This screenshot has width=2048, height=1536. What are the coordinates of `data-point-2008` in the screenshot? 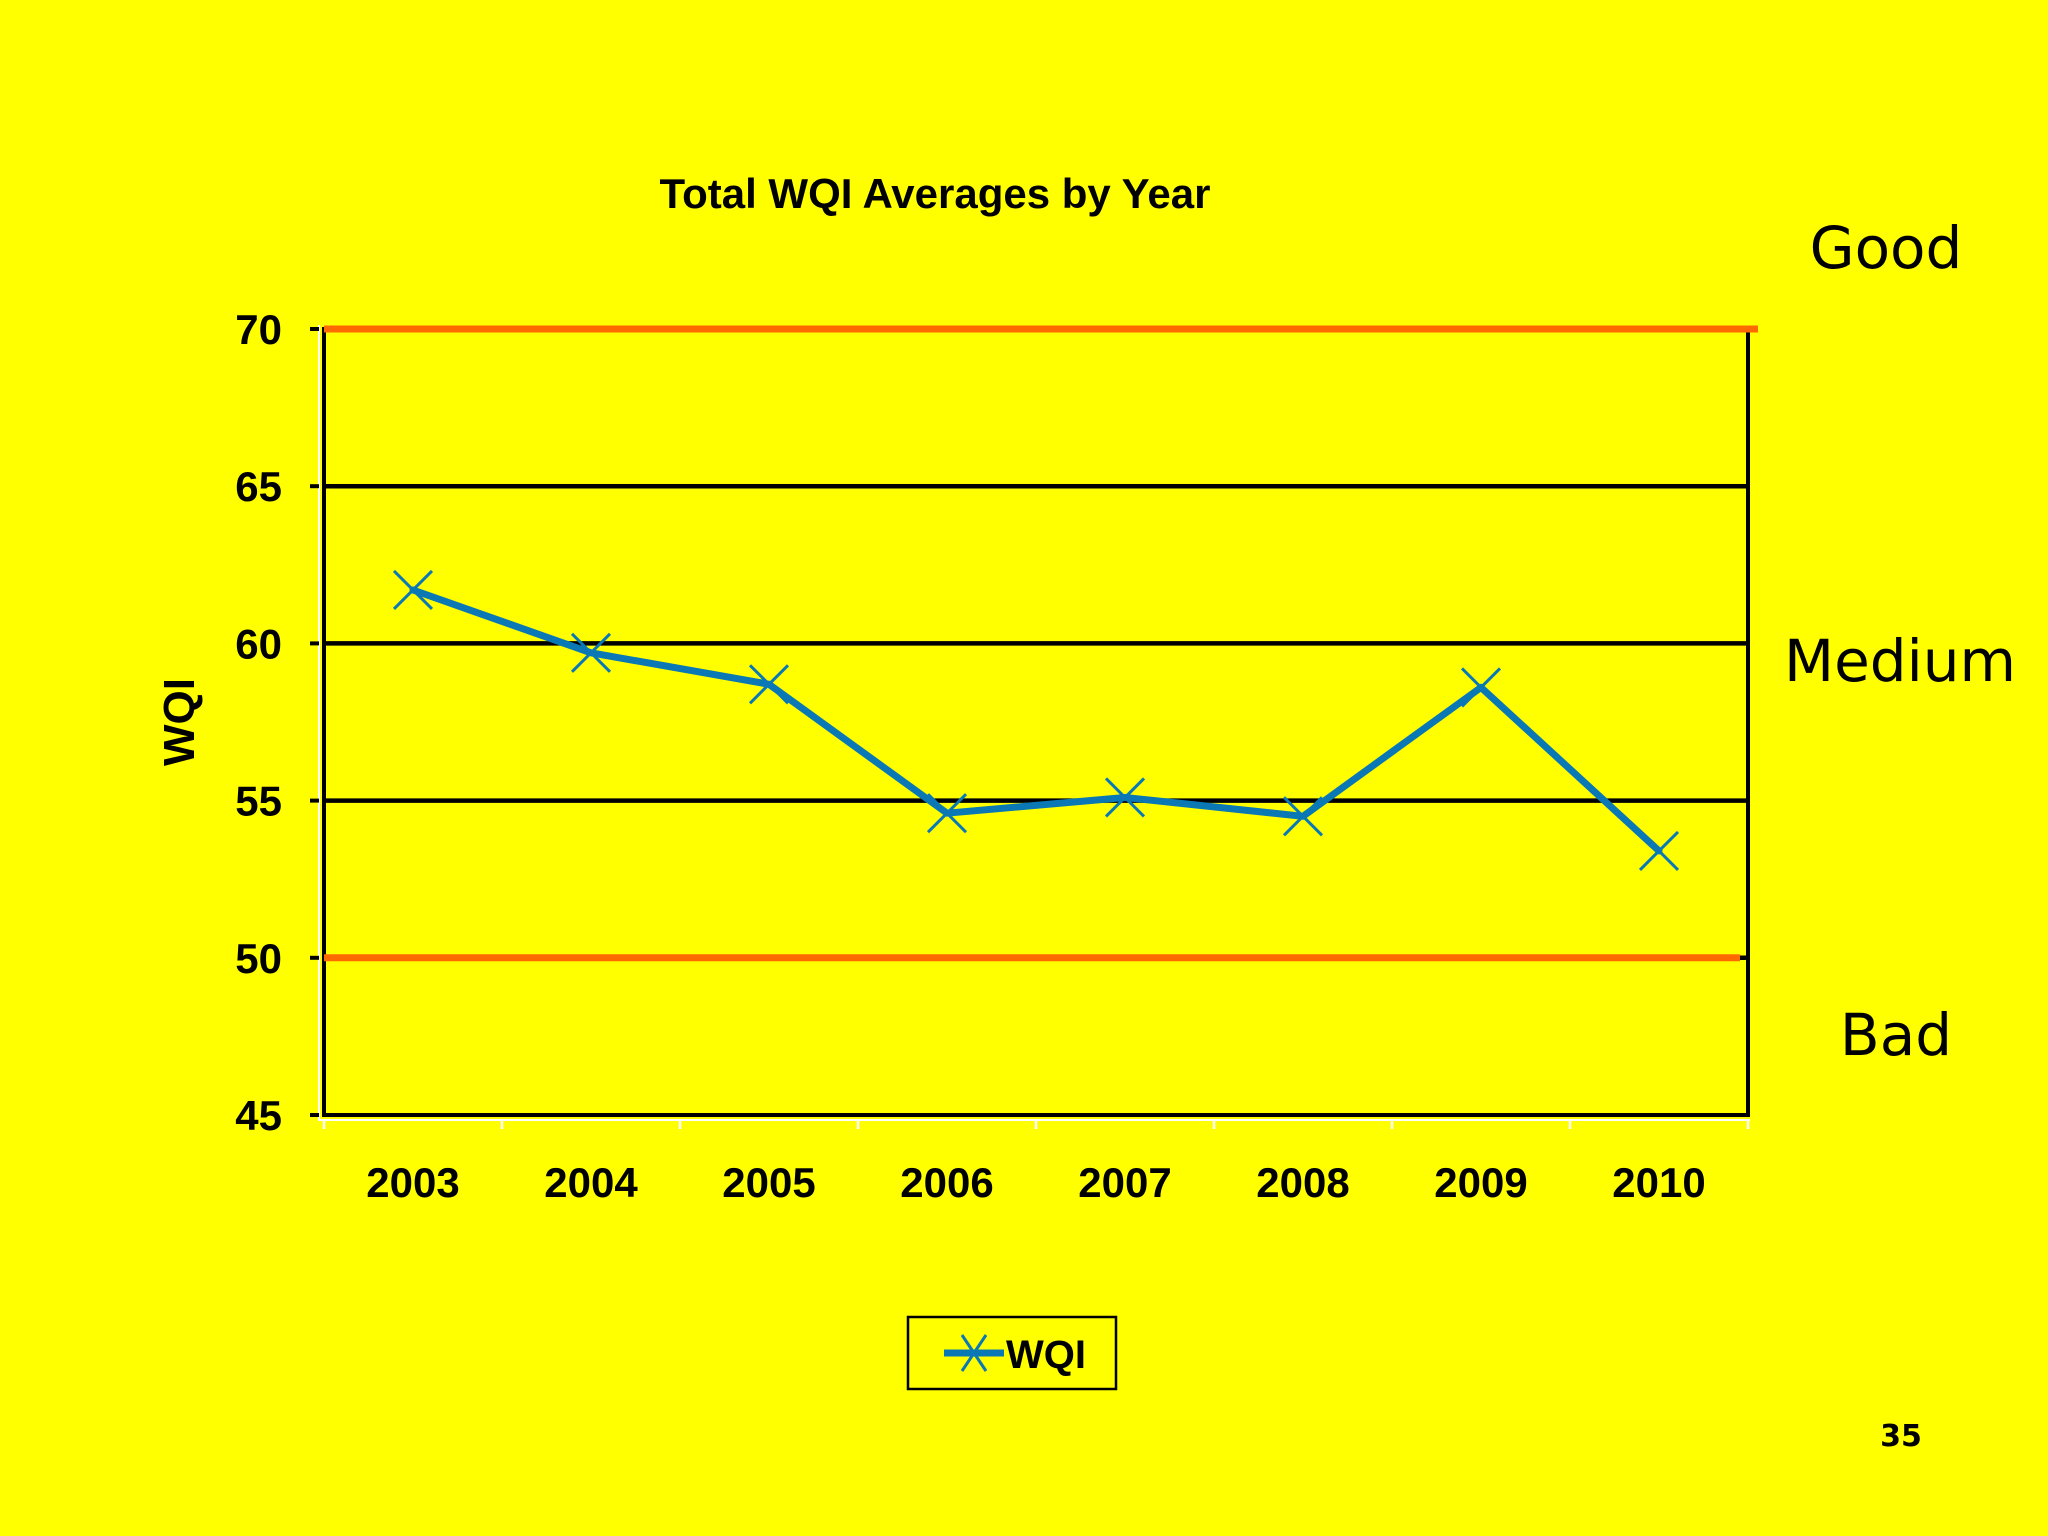 It's located at (1303, 816).